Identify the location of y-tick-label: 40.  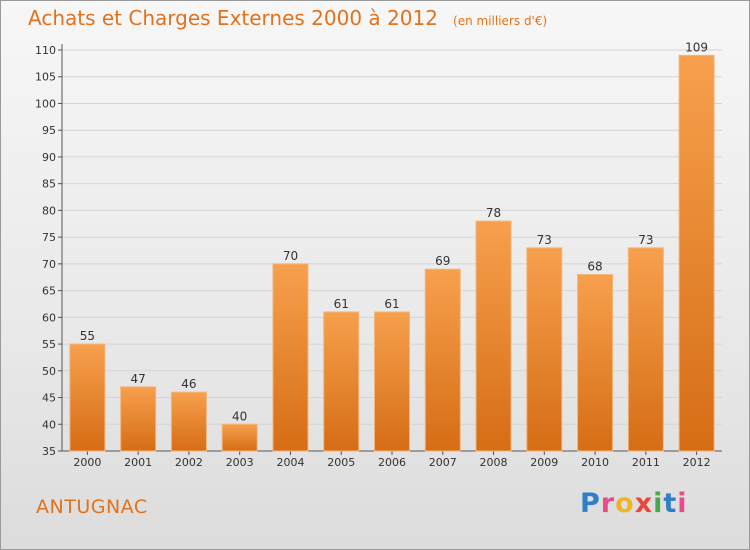
(49, 424).